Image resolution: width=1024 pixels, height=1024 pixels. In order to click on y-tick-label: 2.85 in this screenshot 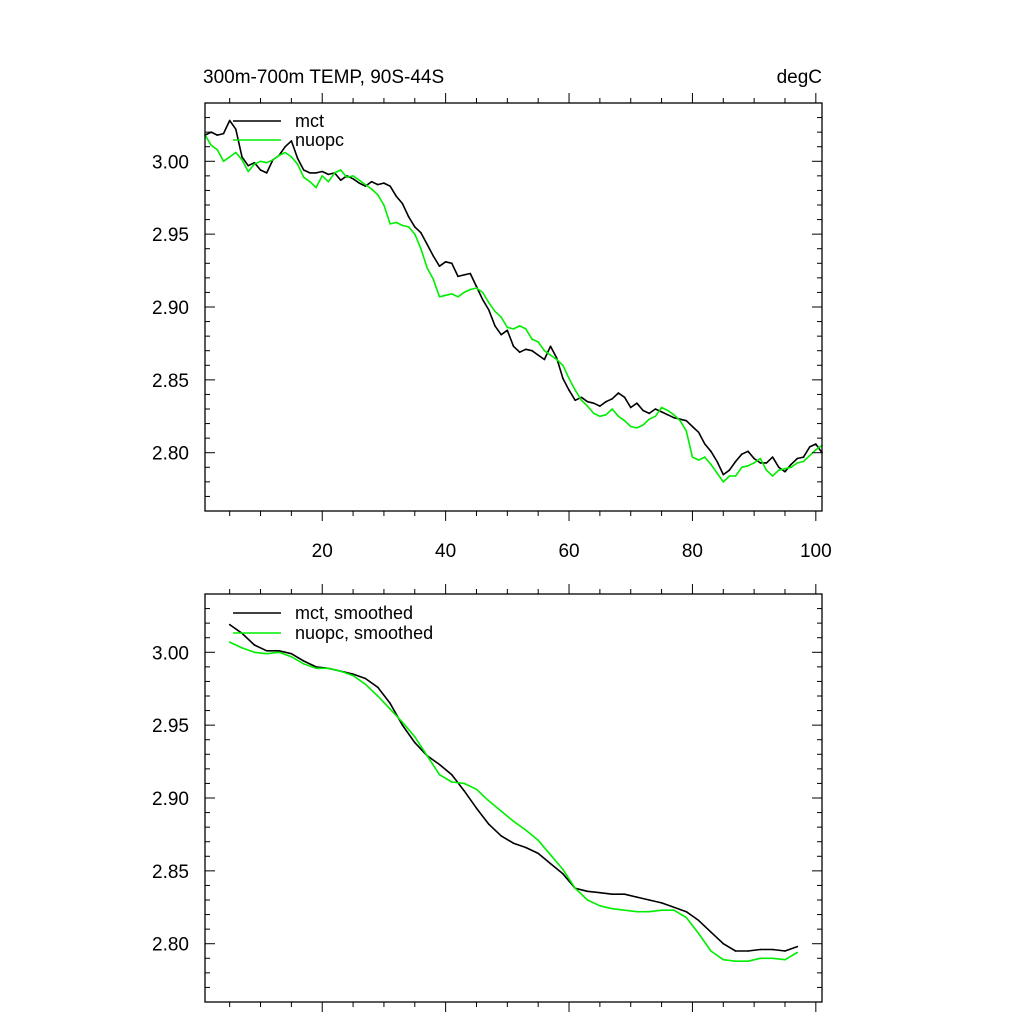, I will do `click(170, 872)`.